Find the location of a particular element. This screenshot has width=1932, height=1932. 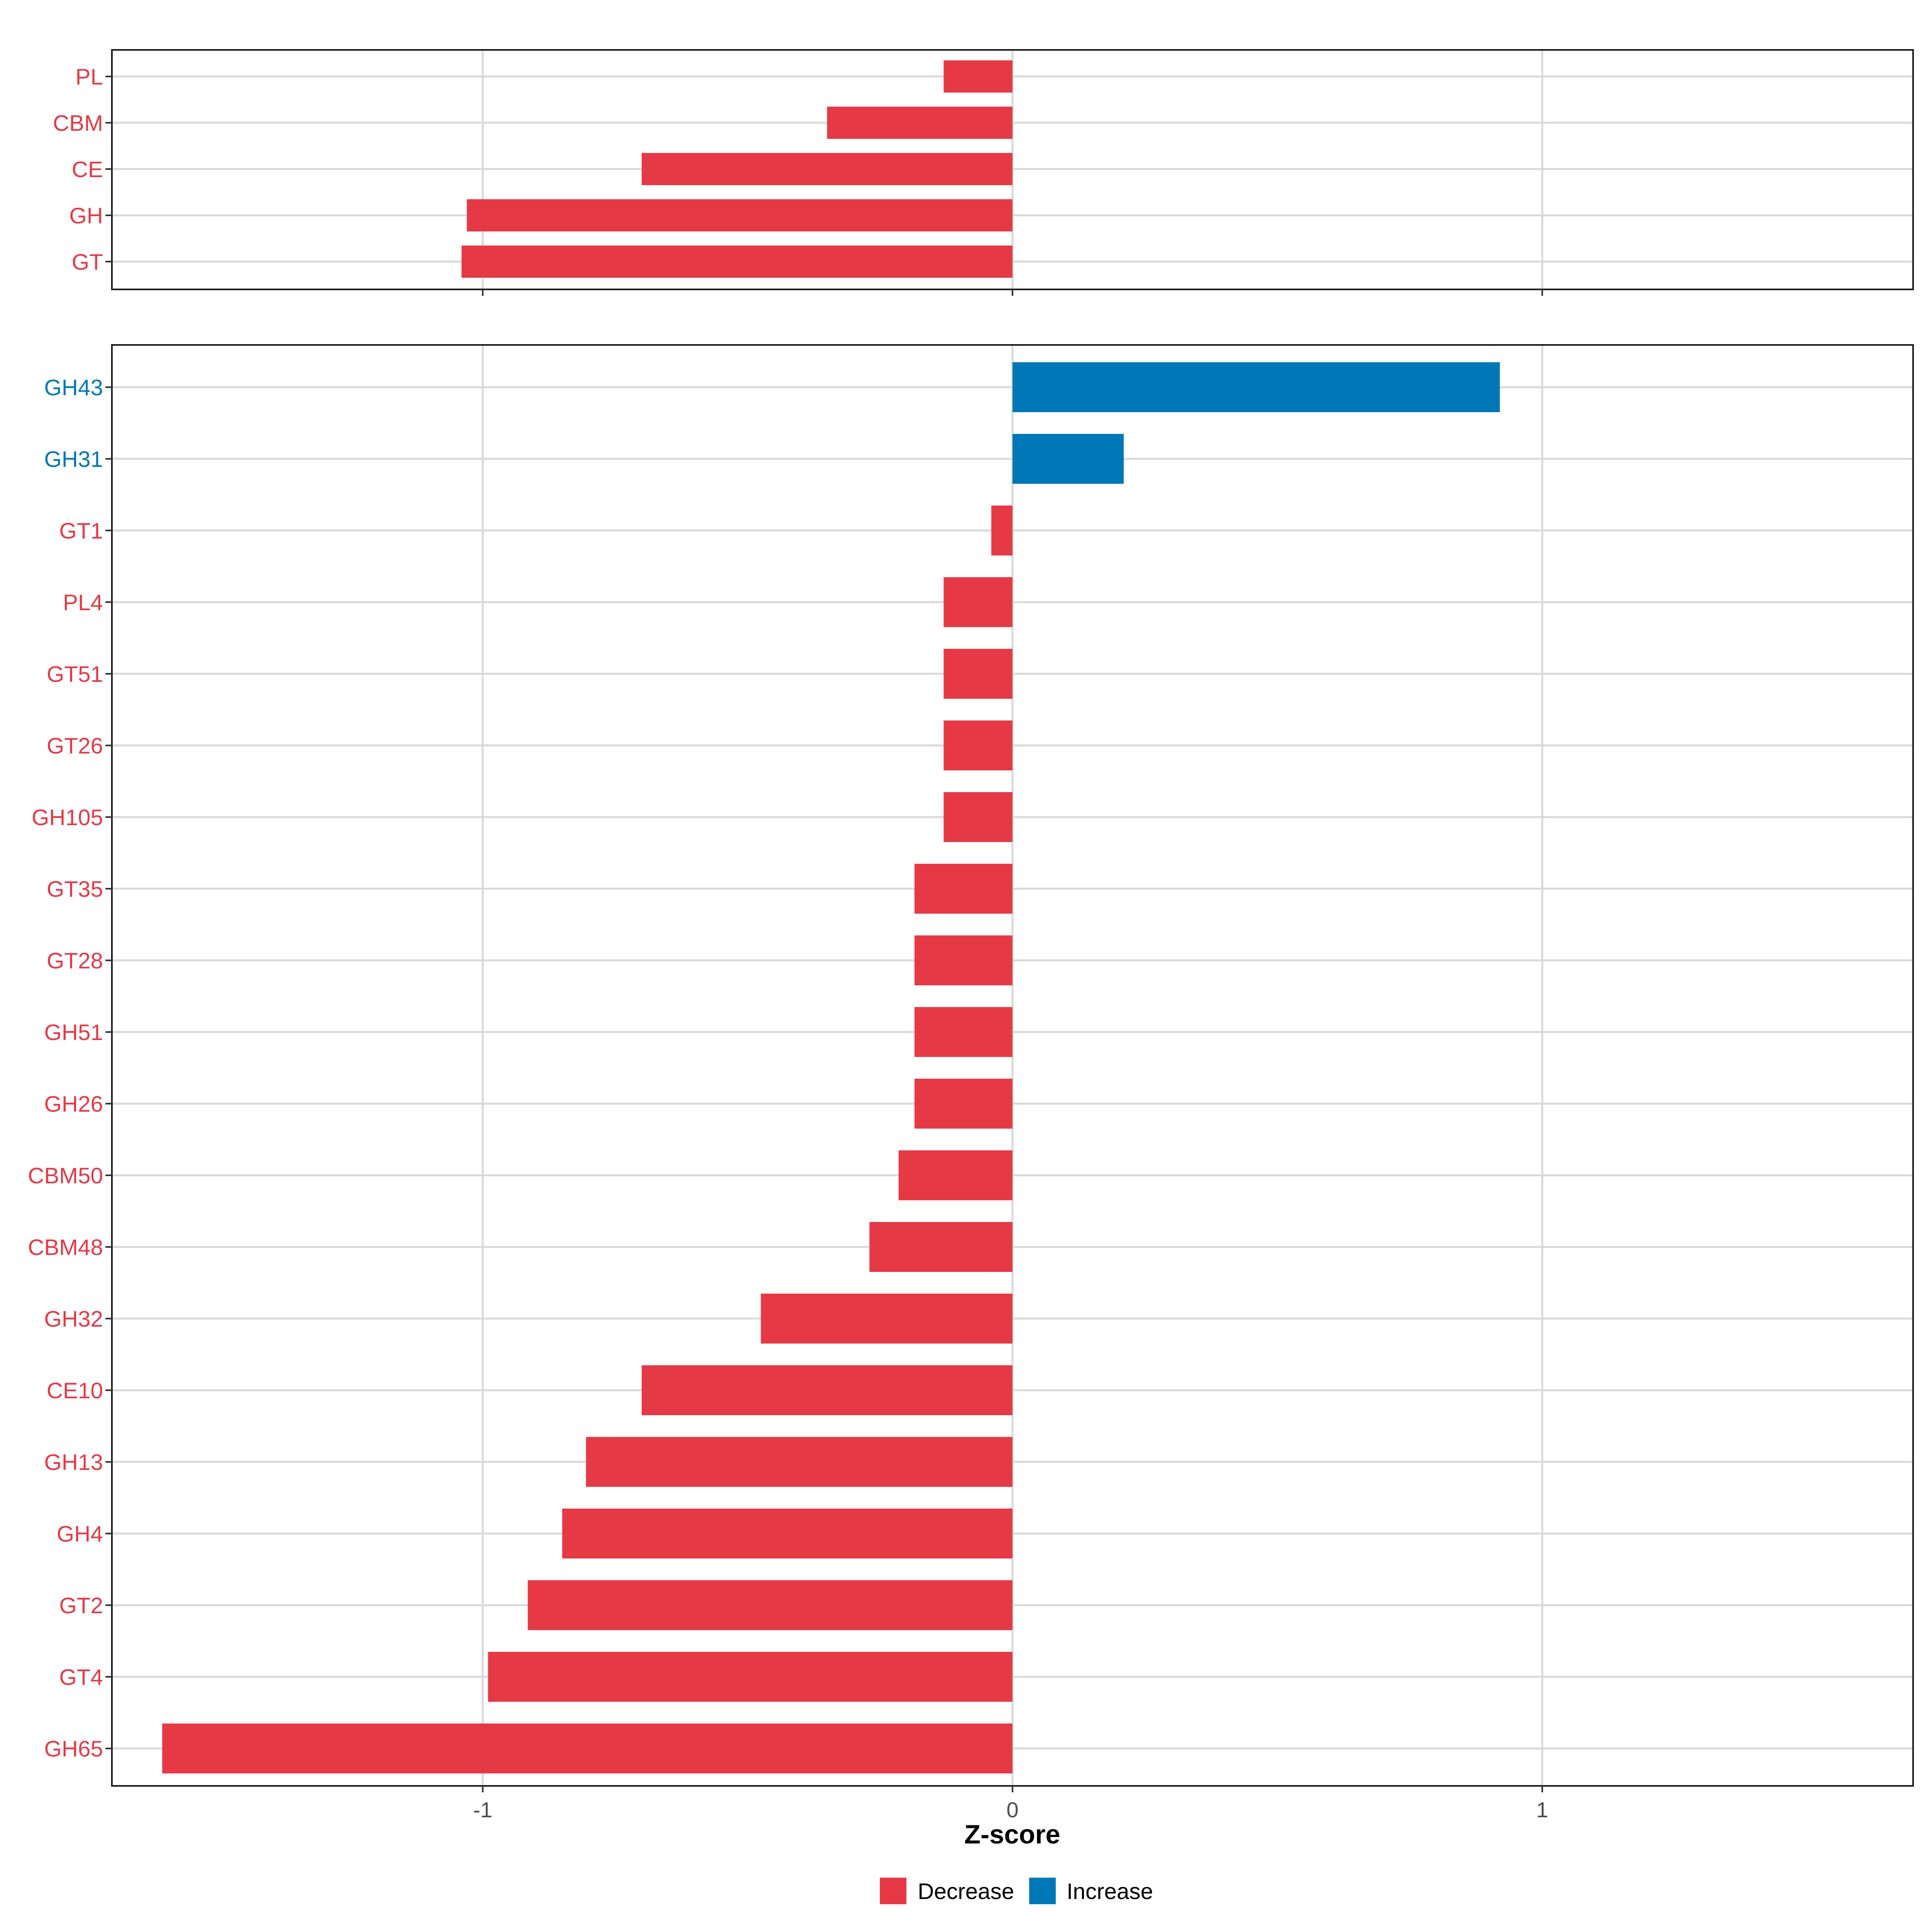

top-panel-bars is located at coordinates (737, 169).